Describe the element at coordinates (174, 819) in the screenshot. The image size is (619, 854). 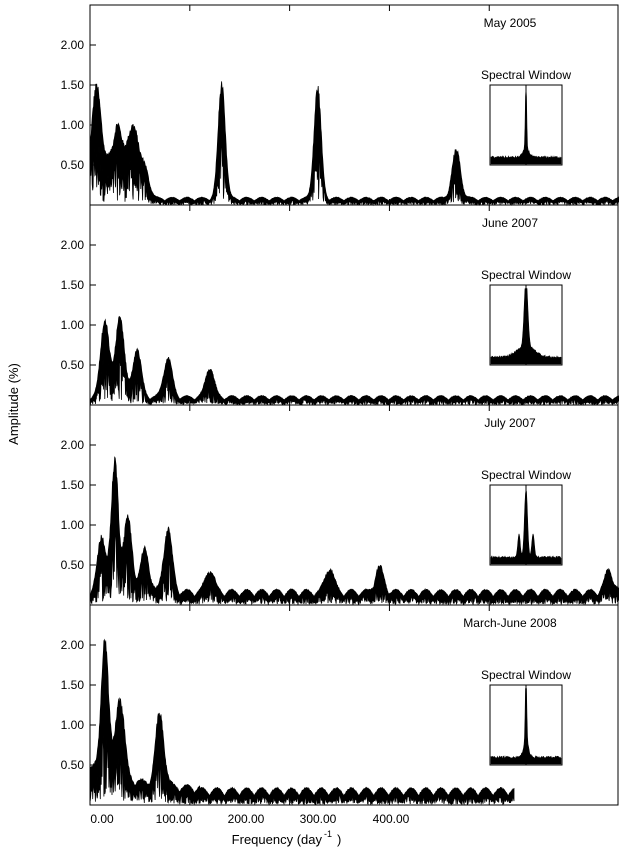
I see `x-tick-label: 100.00` at that location.